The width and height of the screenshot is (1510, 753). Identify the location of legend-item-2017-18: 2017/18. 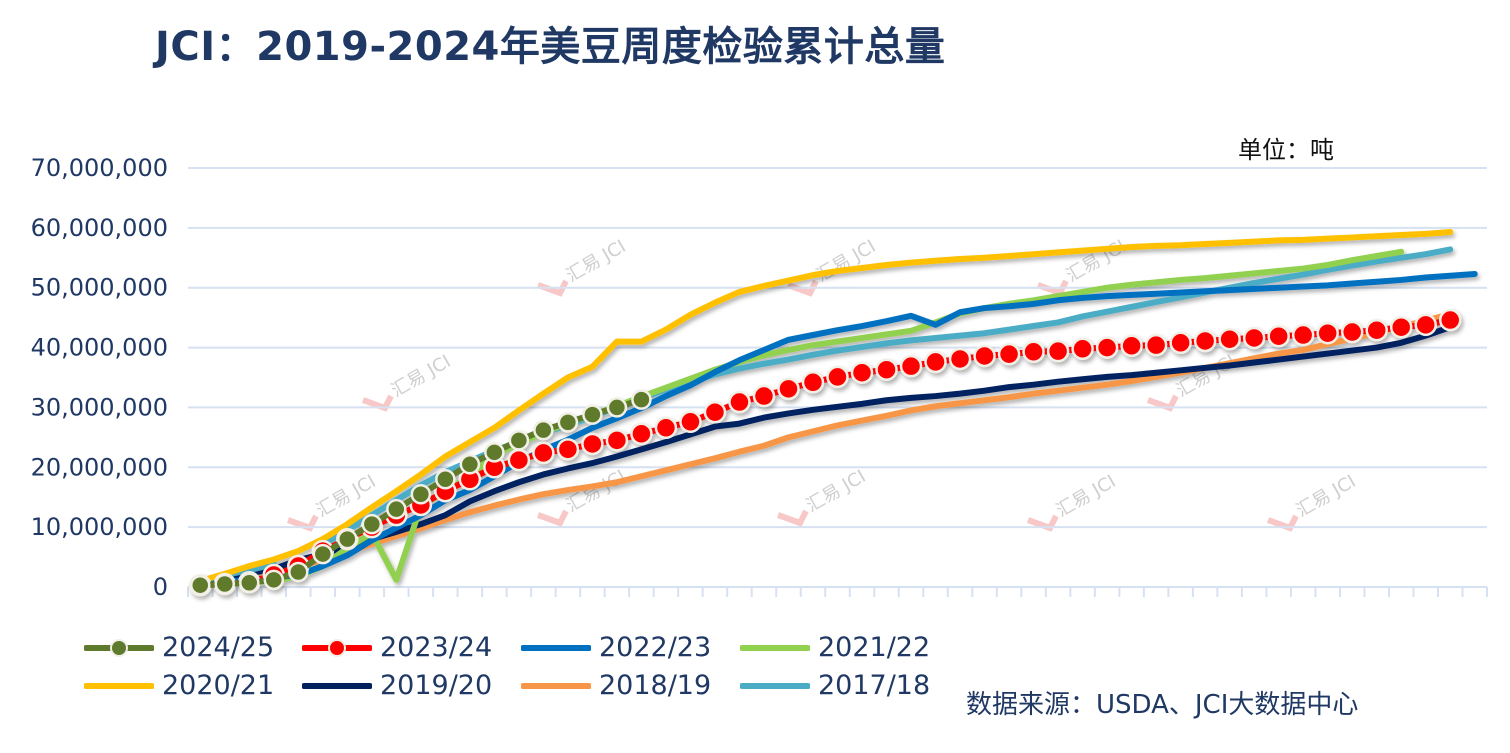
(835, 685).